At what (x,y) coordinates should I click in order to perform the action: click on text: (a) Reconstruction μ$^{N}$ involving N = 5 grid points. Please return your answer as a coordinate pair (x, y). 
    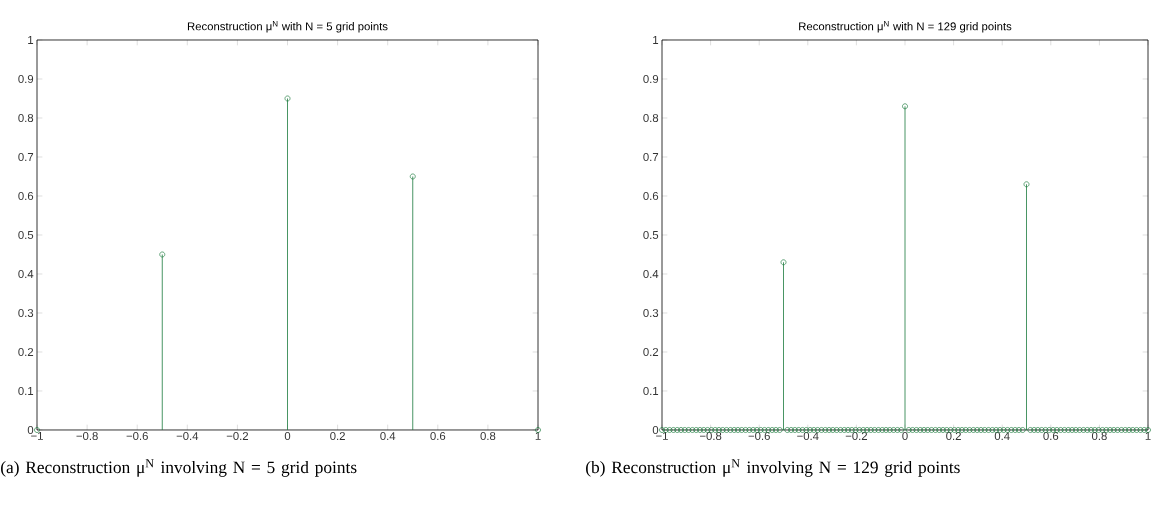
    Looking at the image, I should click on (179, 468).